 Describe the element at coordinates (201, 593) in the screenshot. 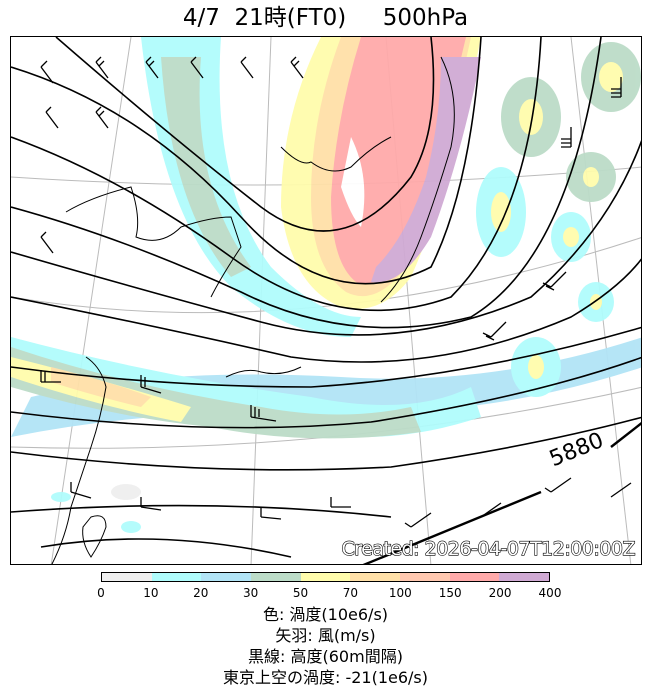

I see `tick-label: 20` at that location.